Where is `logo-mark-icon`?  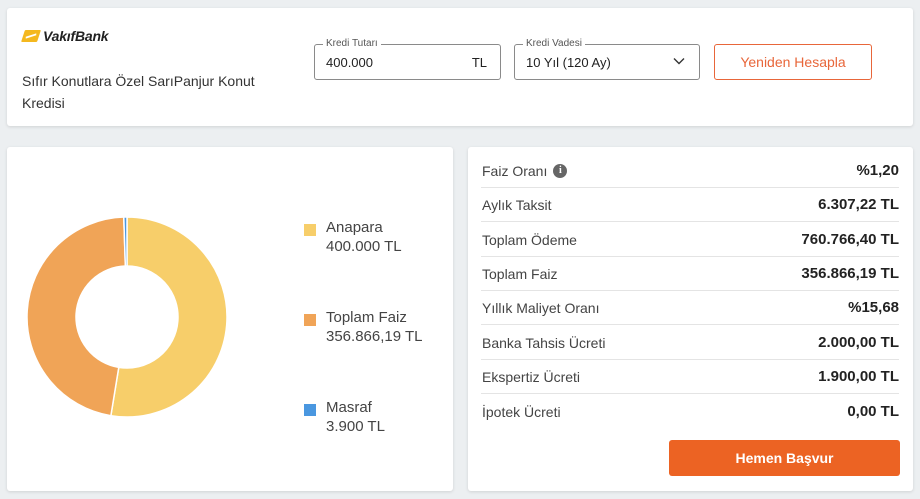
logo-mark-icon is located at coordinates (31, 36).